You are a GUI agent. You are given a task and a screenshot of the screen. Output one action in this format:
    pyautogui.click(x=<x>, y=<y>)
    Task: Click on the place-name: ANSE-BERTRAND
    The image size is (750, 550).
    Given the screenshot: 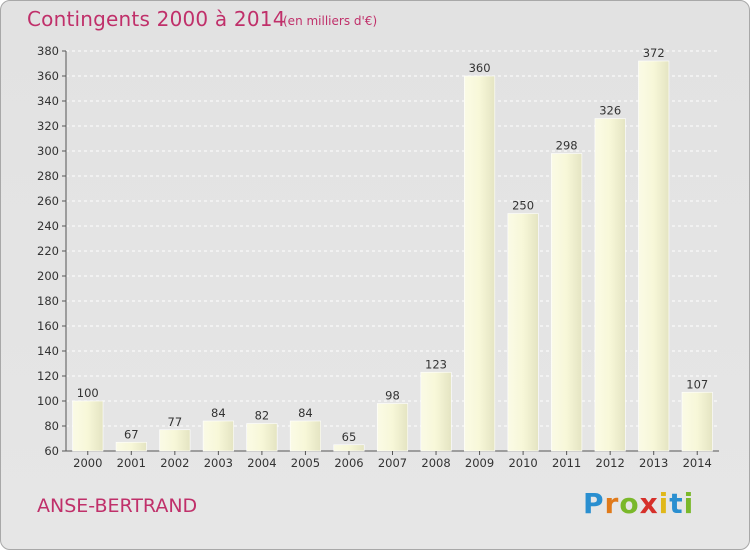 What is the action you would take?
    pyautogui.click(x=117, y=506)
    